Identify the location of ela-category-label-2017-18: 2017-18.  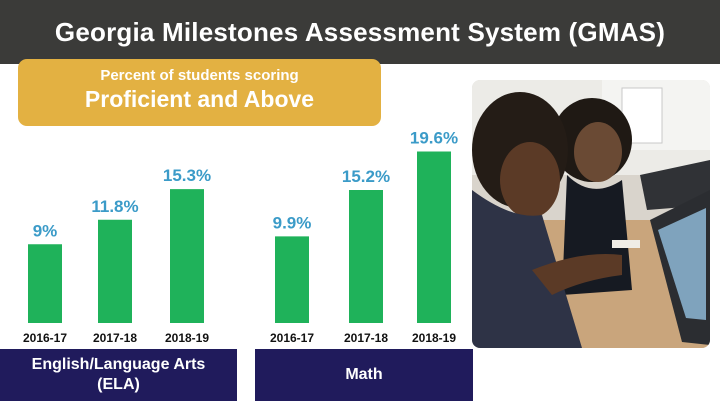
(115, 338).